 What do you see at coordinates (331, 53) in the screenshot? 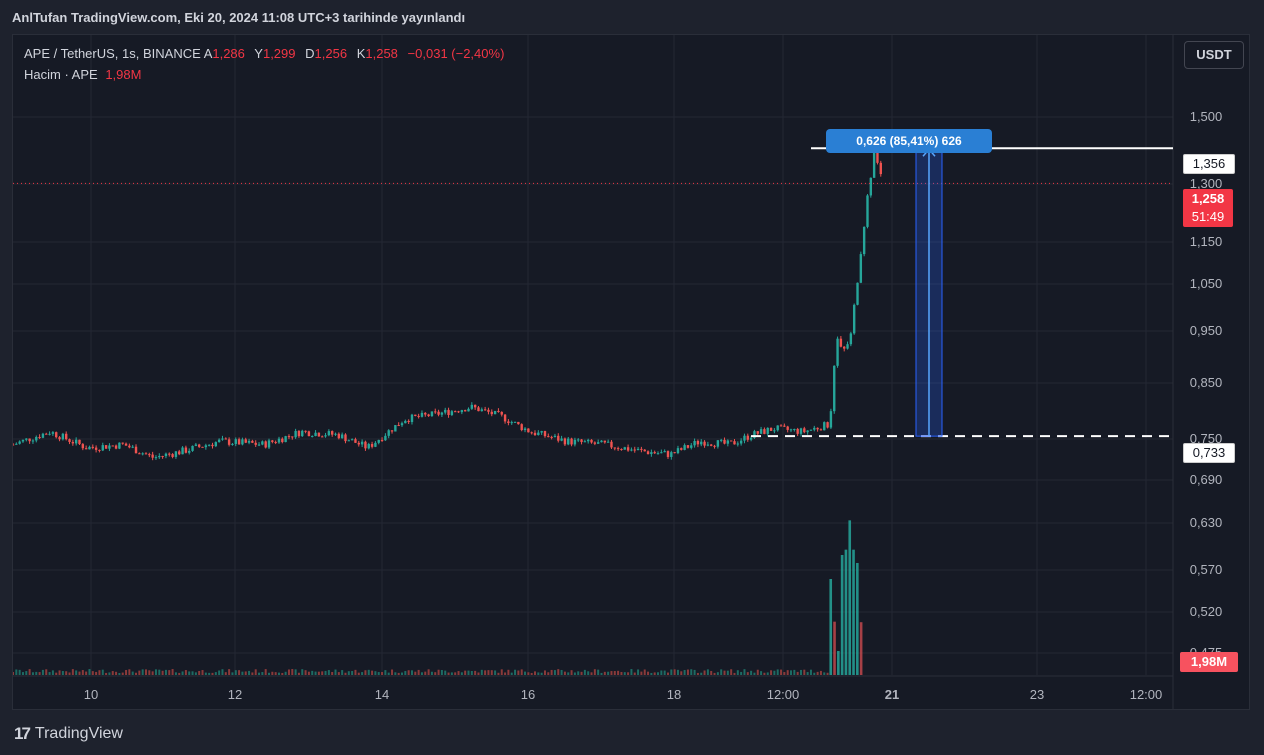
I see `low-value: 1,256` at bounding box center [331, 53].